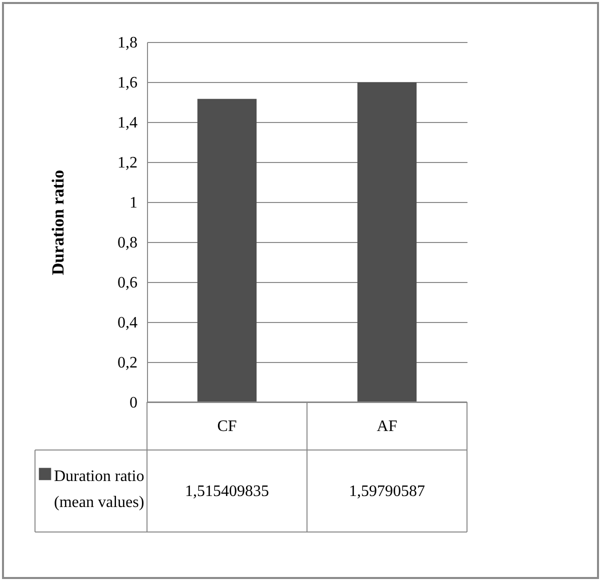  What do you see at coordinates (128, 363) in the screenshot?
I see `y-tick-label: 0,2` at bounding box center [128, 363].